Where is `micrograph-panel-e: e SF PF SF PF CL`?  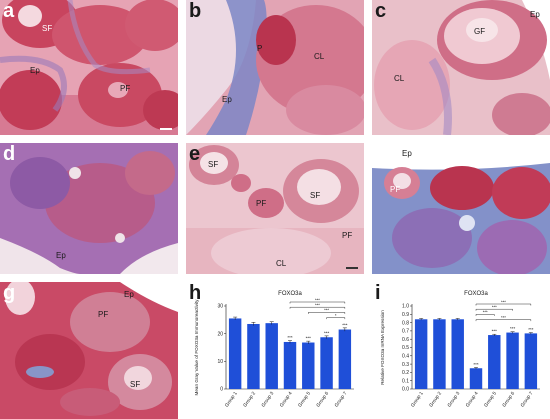
micrograph-panel-e: e SF PF SF PF CL is located at coordinates (275, 208).